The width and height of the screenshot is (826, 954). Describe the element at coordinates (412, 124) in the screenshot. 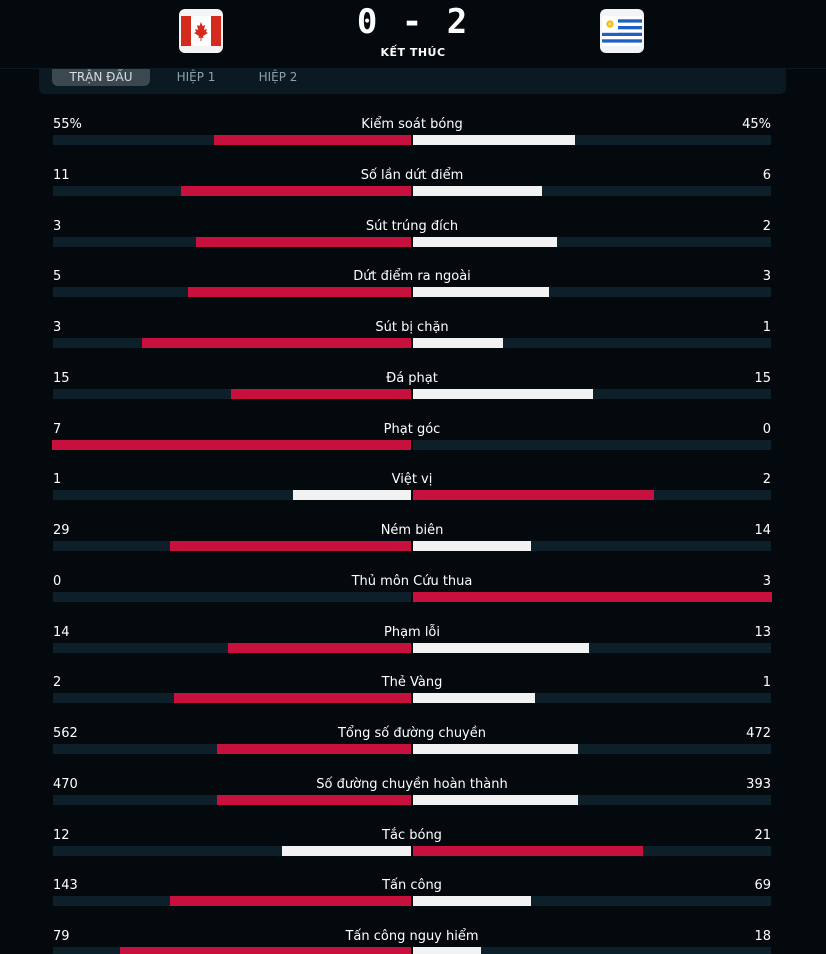

I see `stat-label: Kiểm soát bóng` at that location.